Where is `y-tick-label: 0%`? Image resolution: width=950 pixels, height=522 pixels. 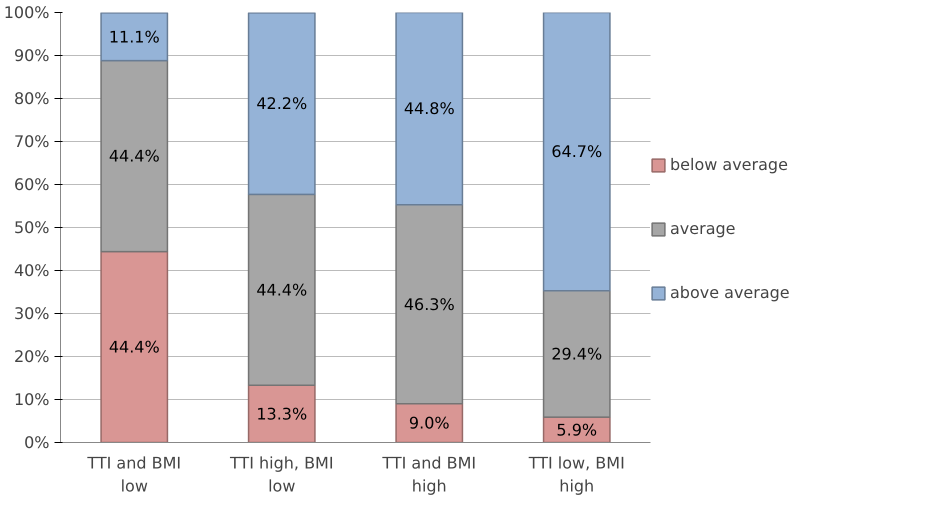 y-tick-label: 0% is located at coordinates (37, 442).